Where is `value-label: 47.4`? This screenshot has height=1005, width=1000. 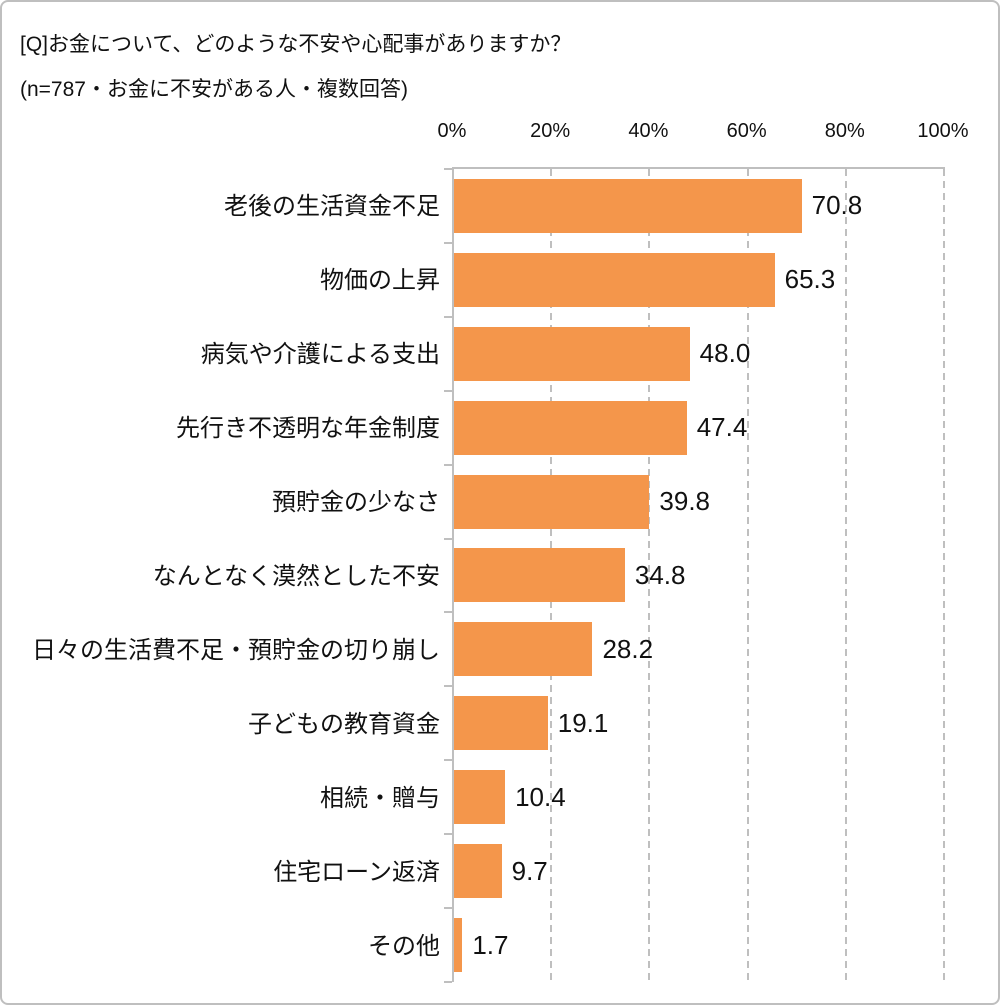 value-label: 47.4 is located at coordinates (722, 427).